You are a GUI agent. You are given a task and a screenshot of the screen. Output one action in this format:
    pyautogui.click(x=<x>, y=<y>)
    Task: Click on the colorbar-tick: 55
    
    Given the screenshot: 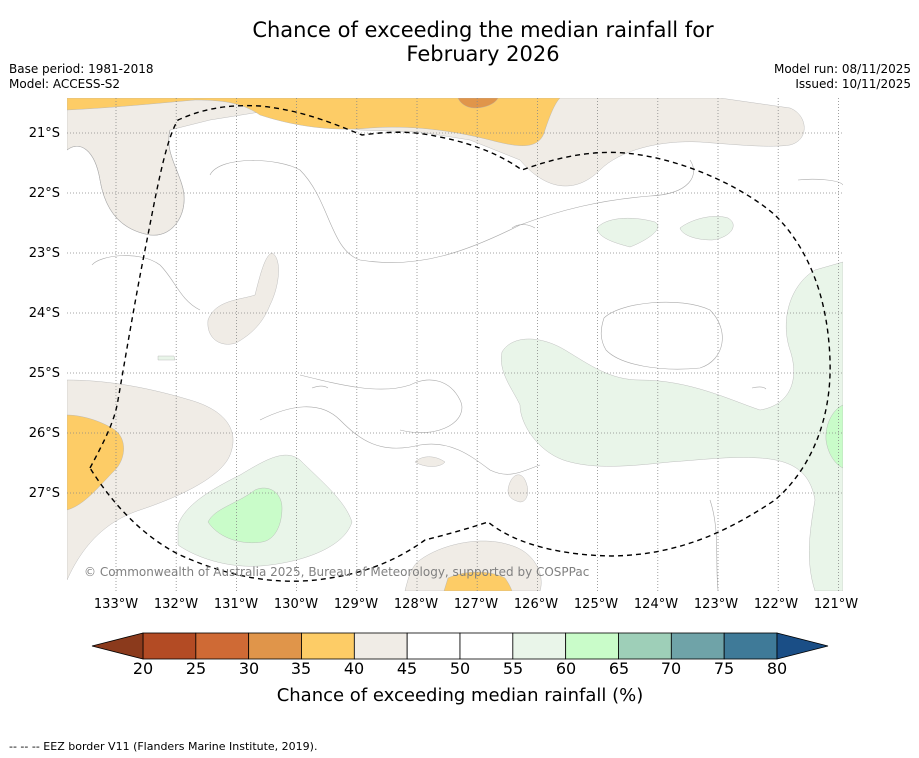 What is the action you would take?
    pyautogui.click(x=513, y=668)
    